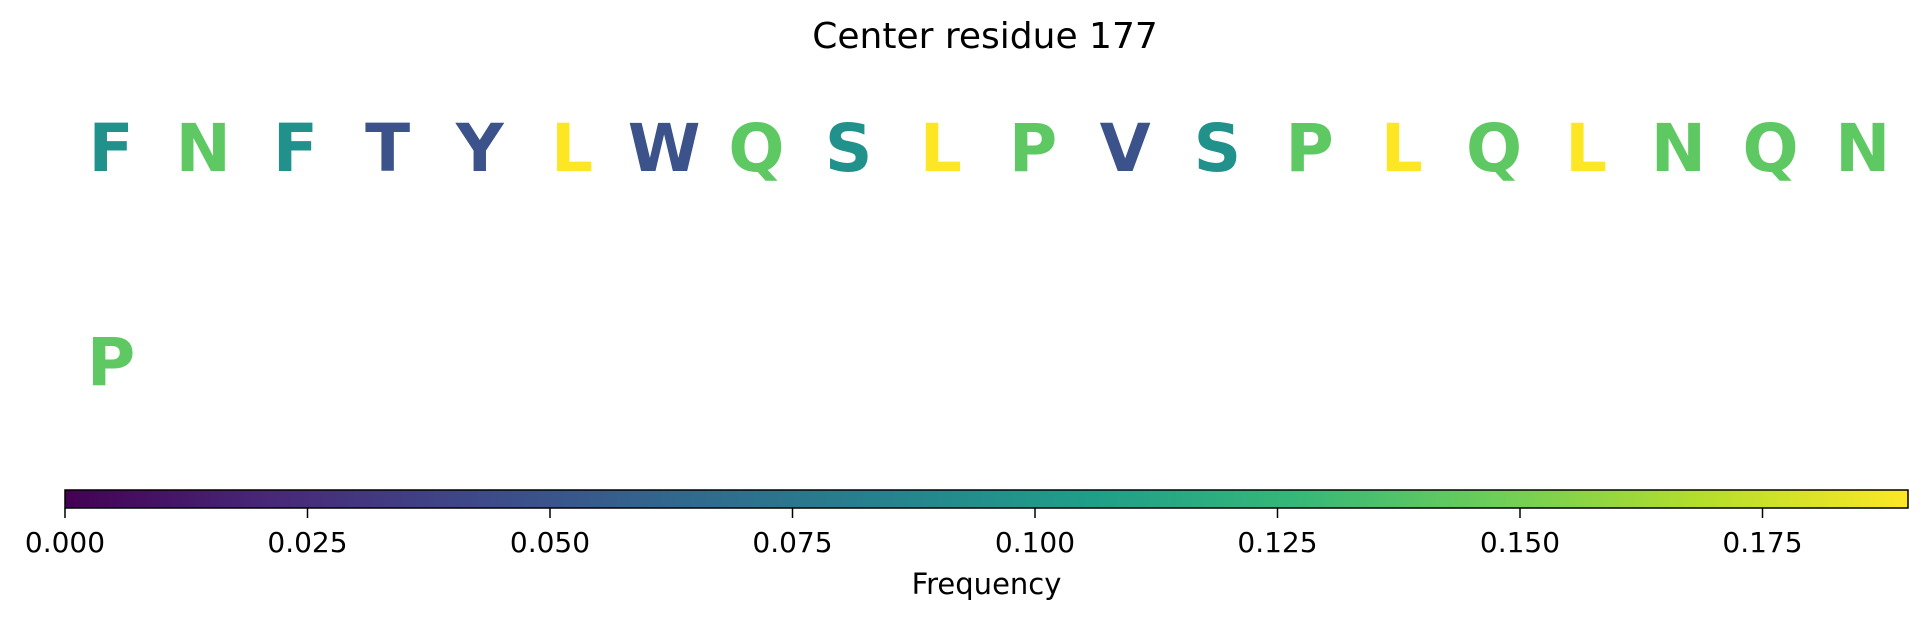  What do you see at coordinates (387, 148) in the screenshot?
I see `residue-letter: T` at bounding box center [387, 148].